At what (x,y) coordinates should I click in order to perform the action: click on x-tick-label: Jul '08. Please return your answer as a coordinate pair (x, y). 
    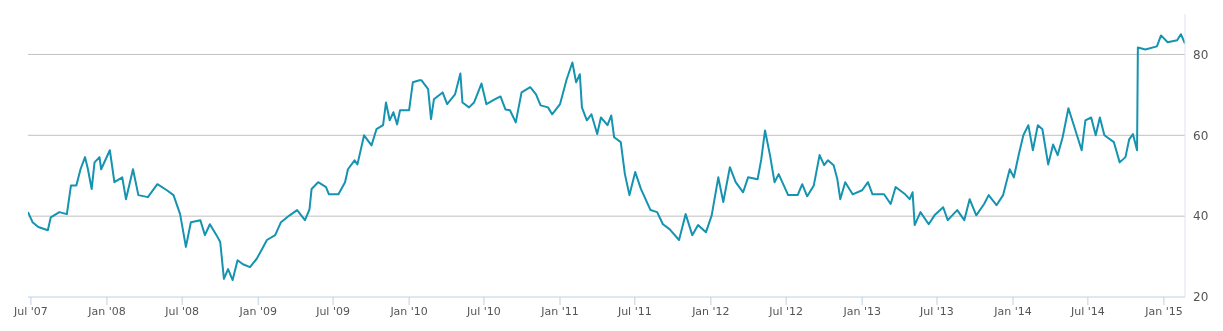
    Looking at the image, I should click on (182, 311).